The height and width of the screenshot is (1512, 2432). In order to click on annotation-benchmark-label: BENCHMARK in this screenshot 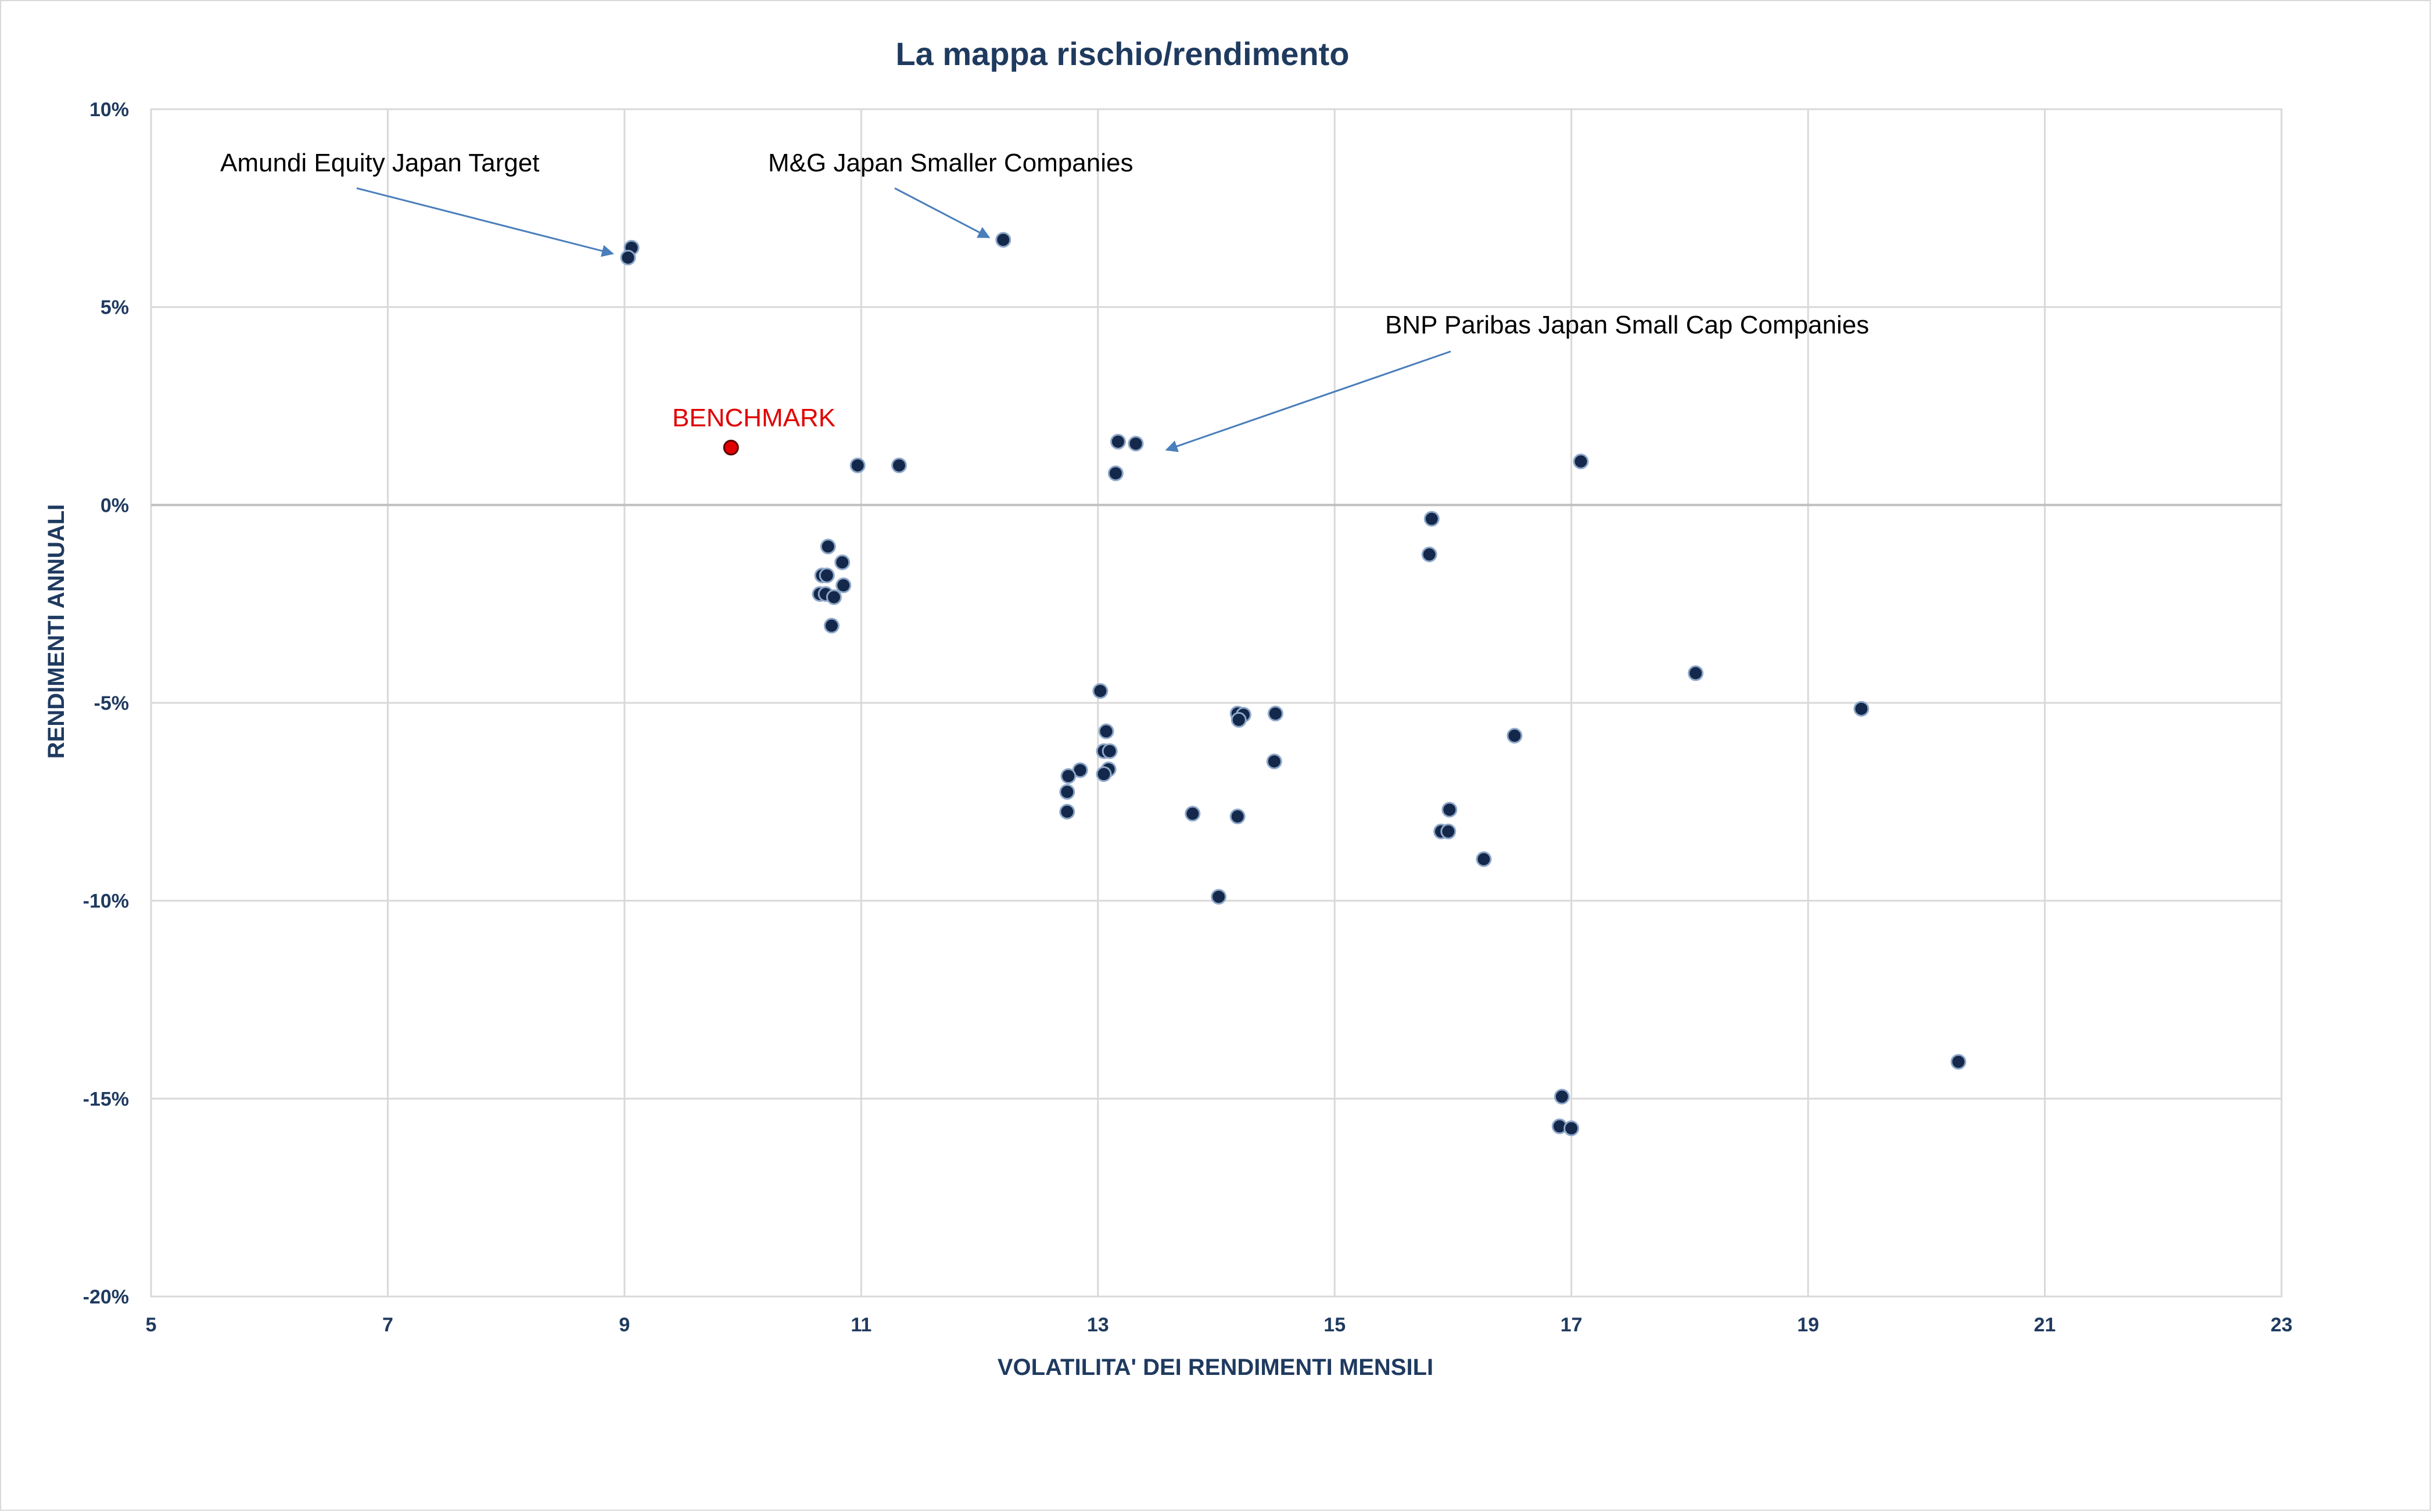, I will do `click(753, 418)`.